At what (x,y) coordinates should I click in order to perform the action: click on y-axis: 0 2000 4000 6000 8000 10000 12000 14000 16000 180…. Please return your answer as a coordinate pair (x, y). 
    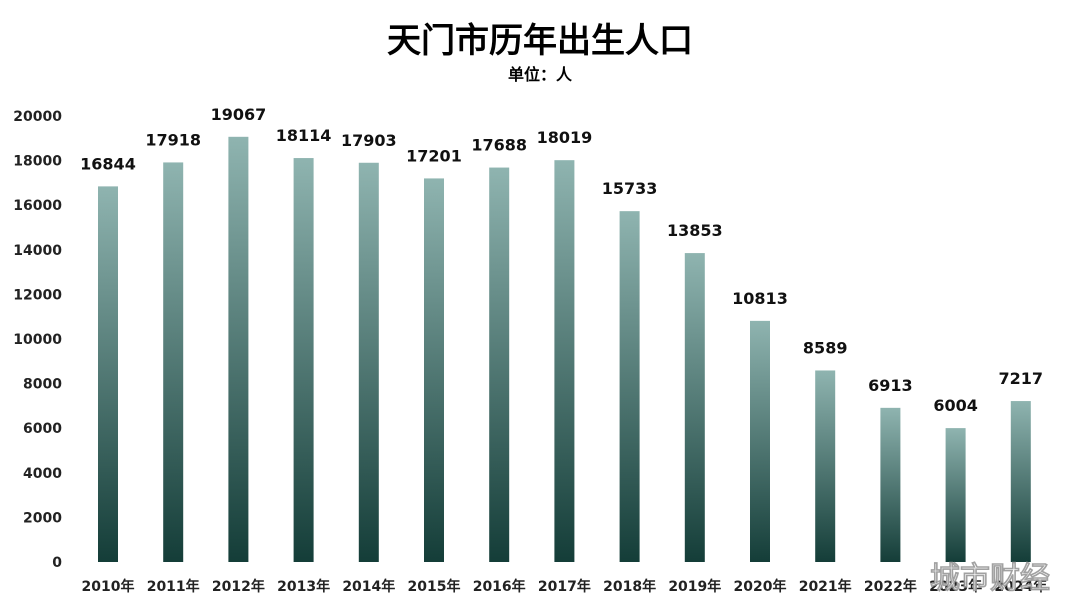
    Looking at the image, I should click on (37, 340).